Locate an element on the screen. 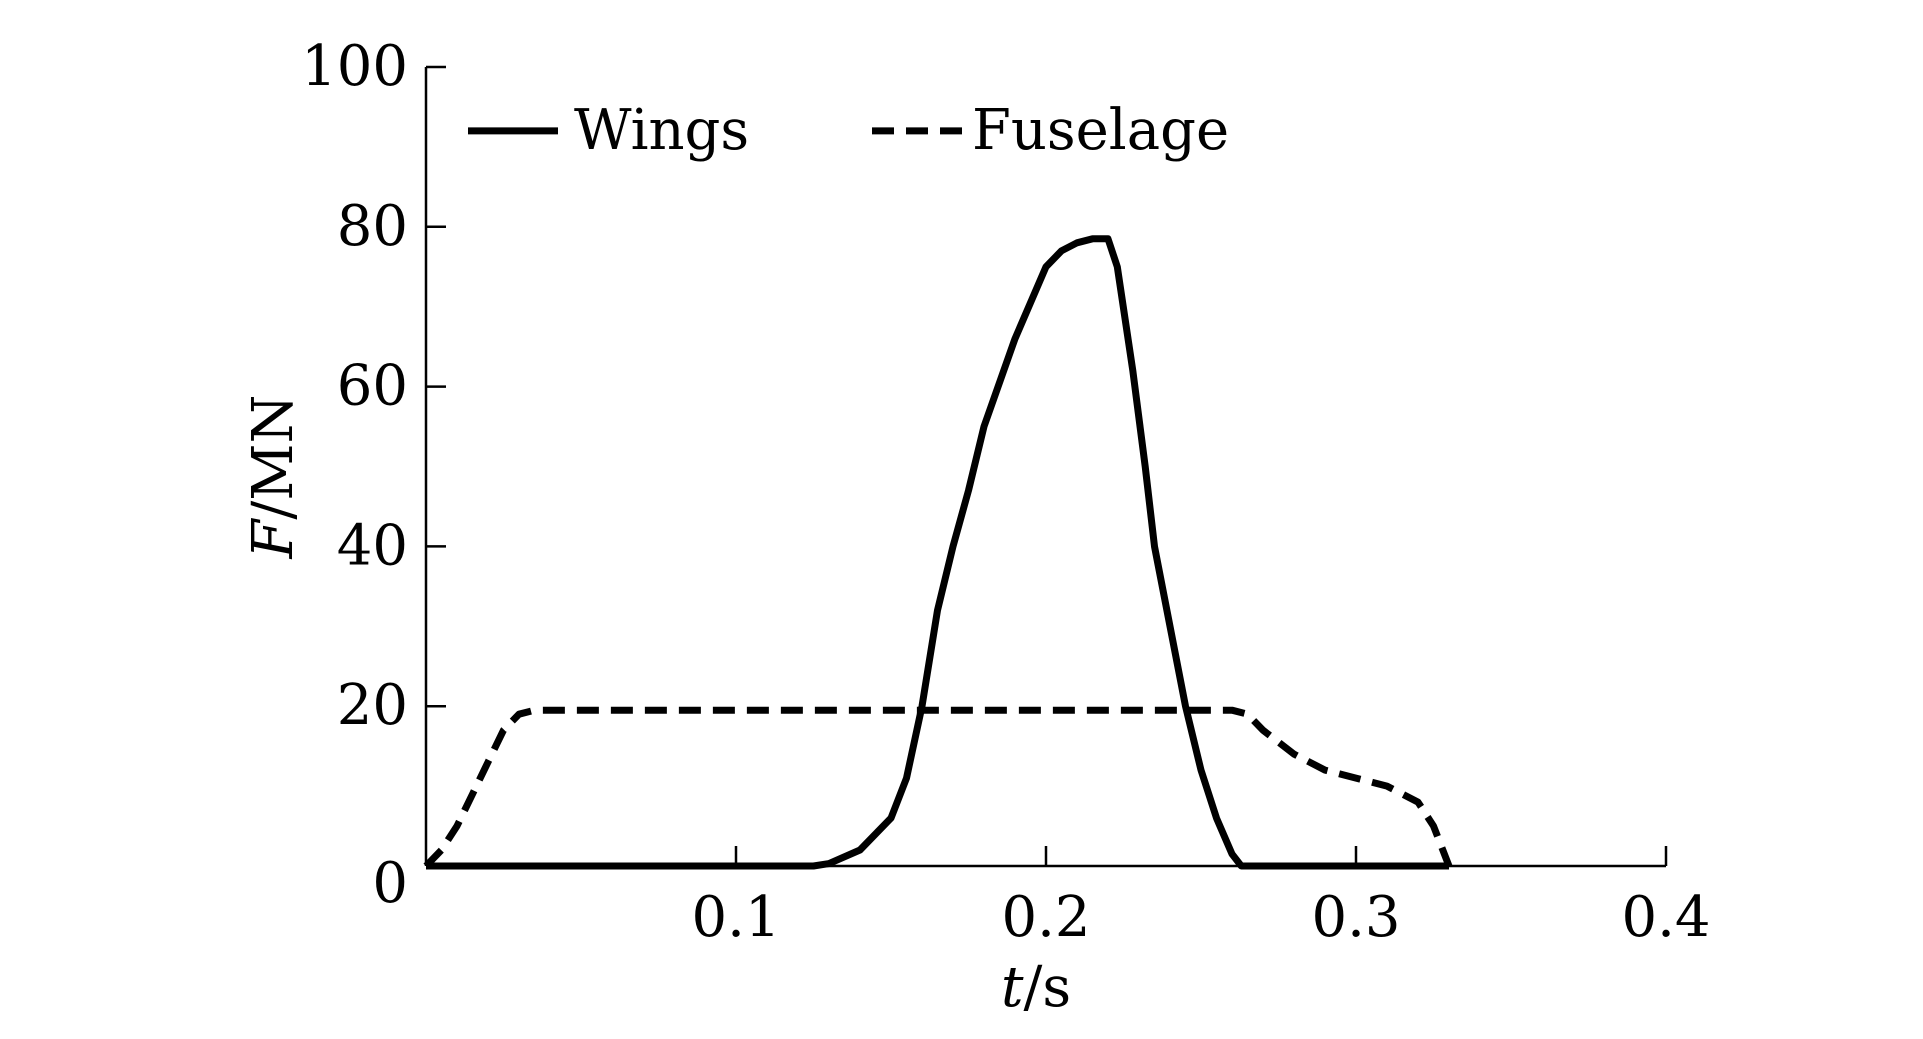  y-tick-label: 100 is located at coordinates (354, 66).